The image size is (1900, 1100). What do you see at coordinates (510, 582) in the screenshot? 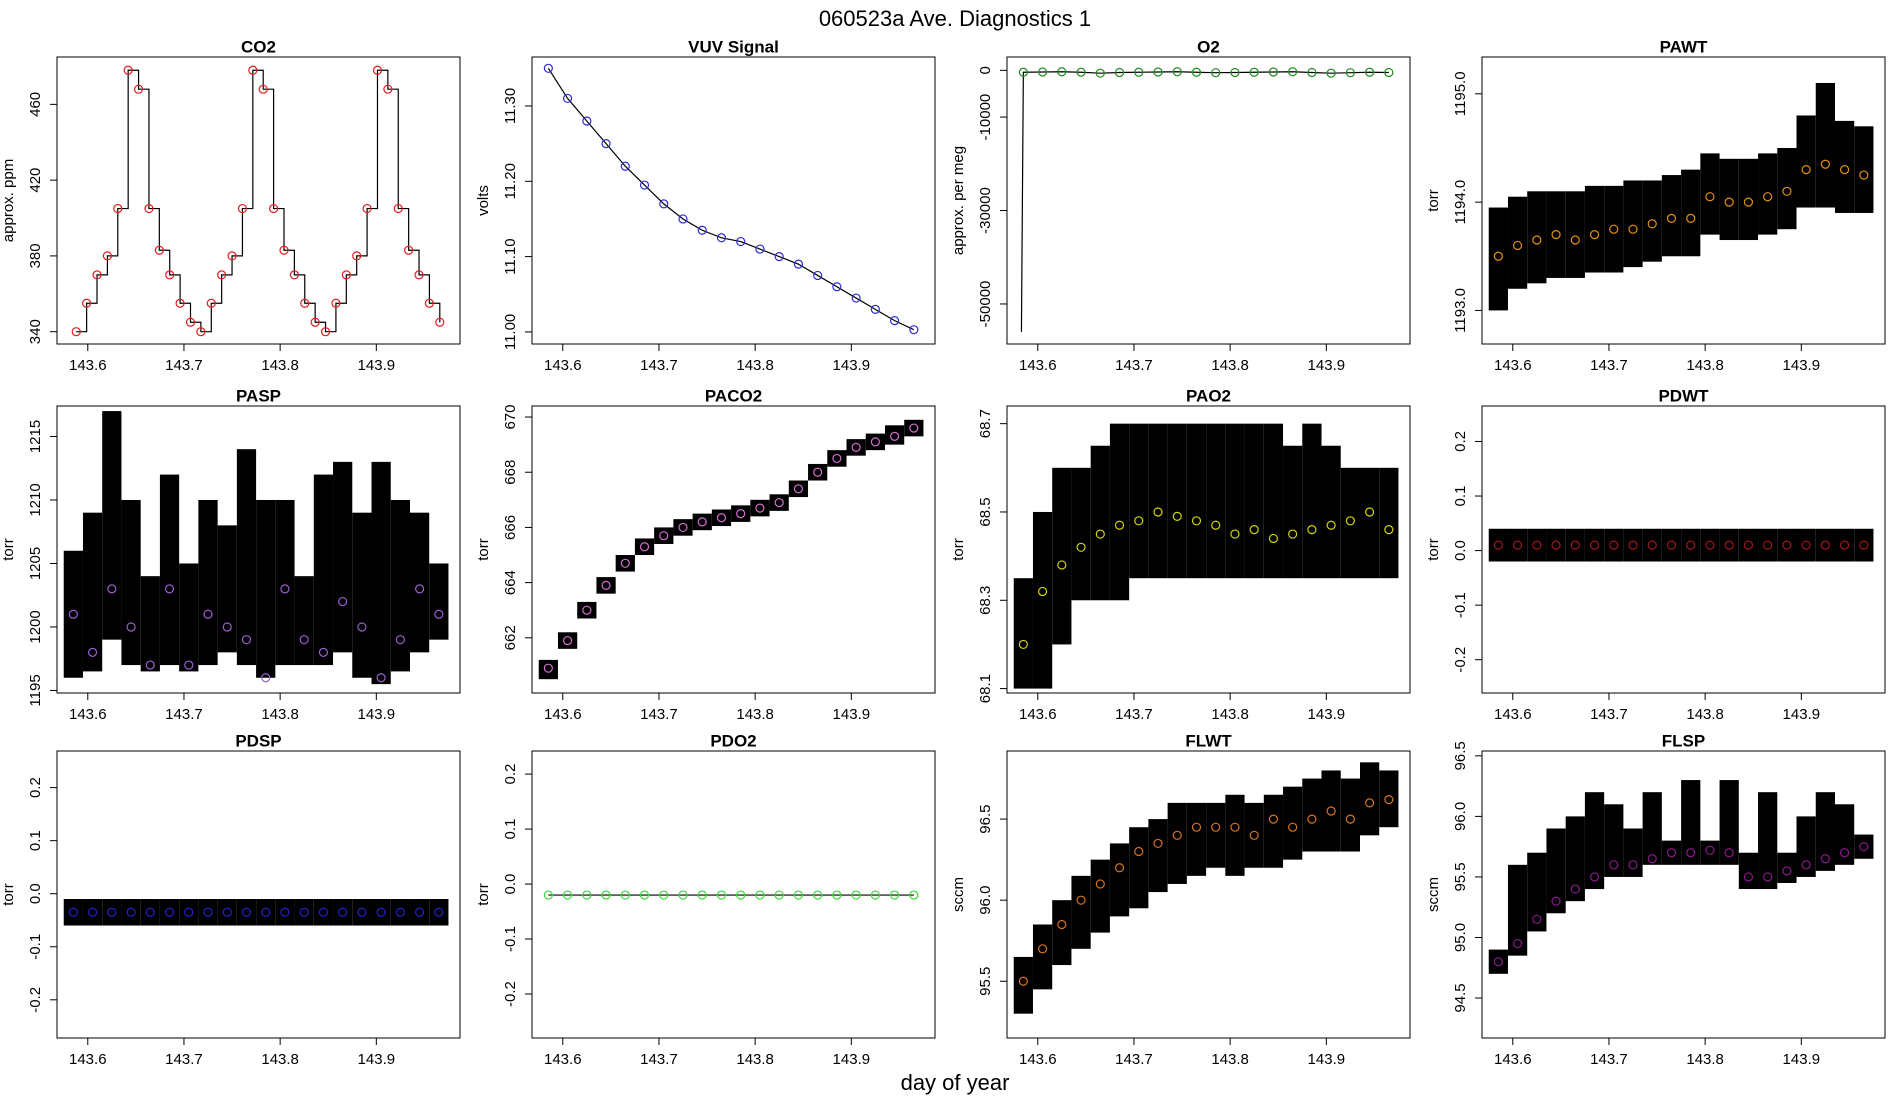
I see `y-tick-label: 664` at bounding box center [510, 582].